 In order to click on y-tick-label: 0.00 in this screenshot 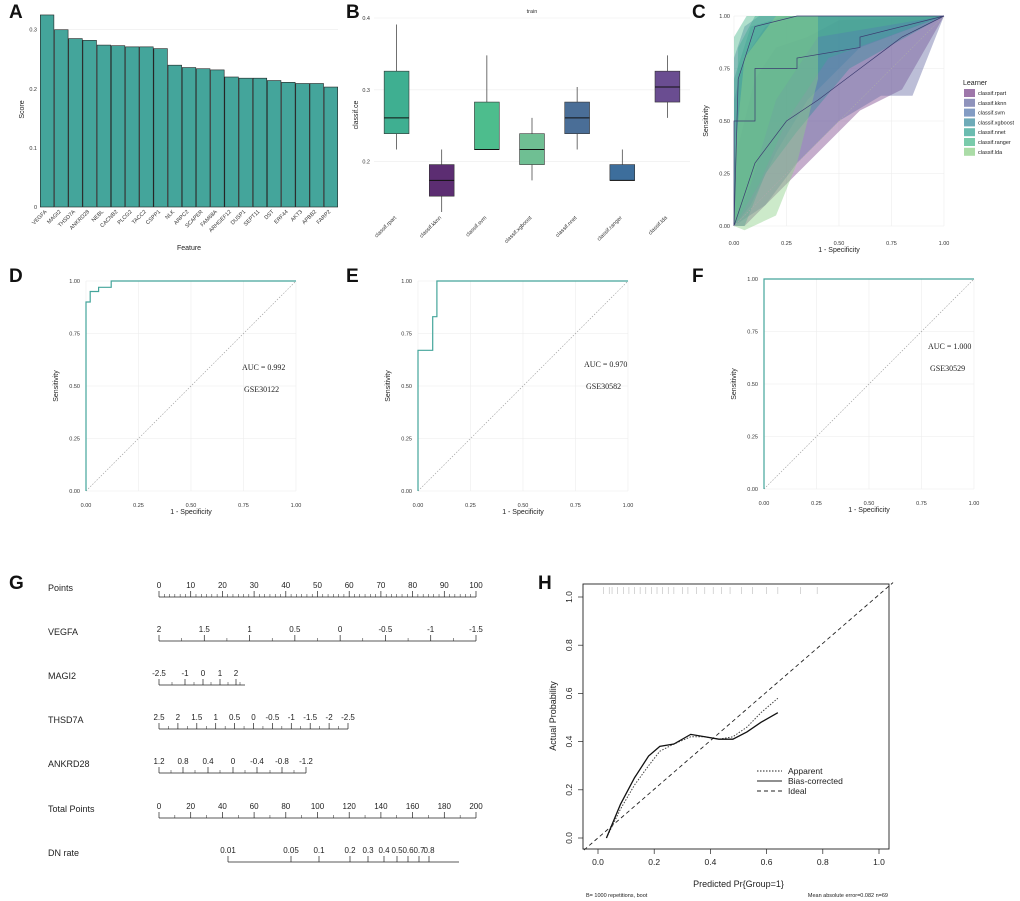, I will do `click(74, 492)`.